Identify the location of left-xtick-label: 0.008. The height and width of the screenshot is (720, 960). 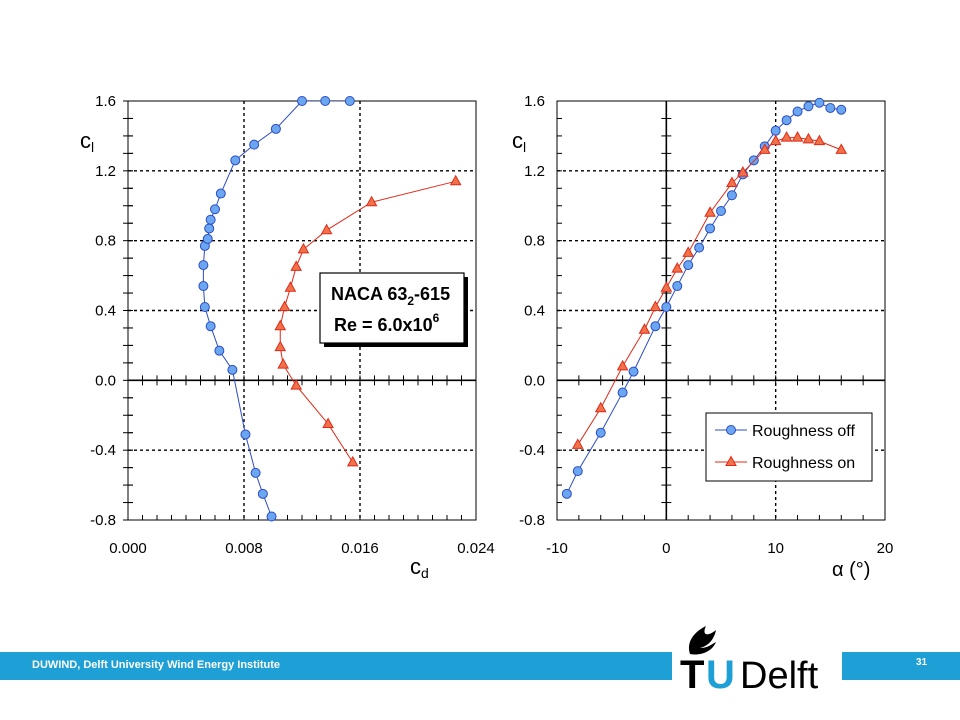
(244, 548).